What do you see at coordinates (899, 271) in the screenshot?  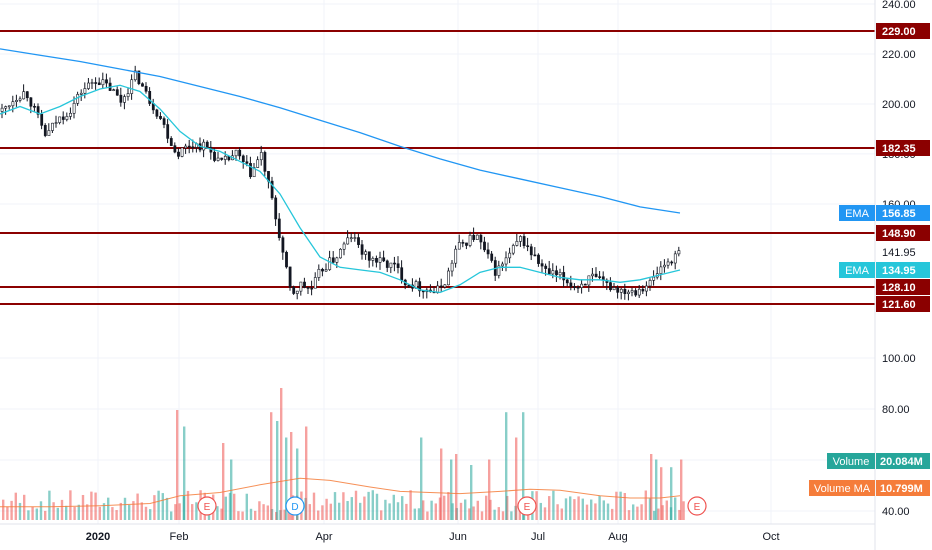 I see `ema-value-label: 134.95` at bounding box center [899, 271].